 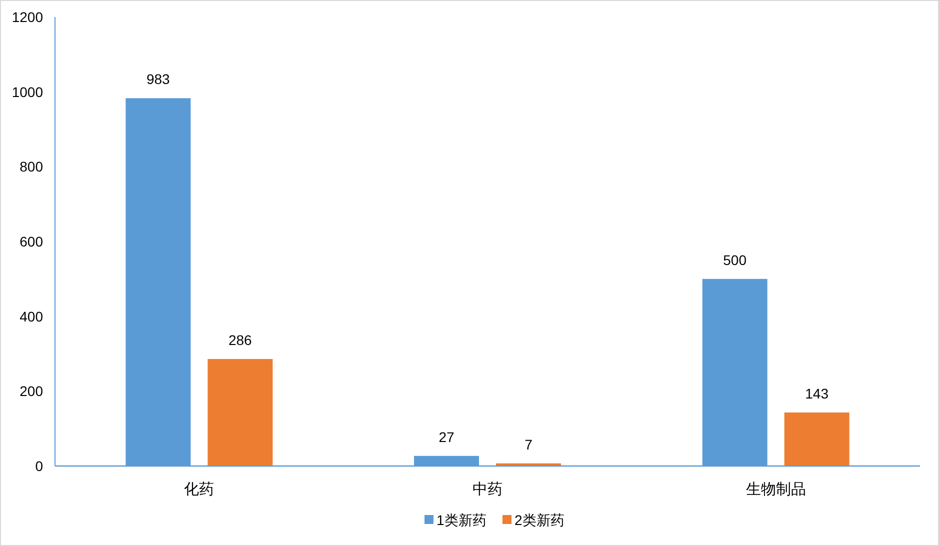 I want to click on y-tick-label: 400, so click(x=32, y=316).